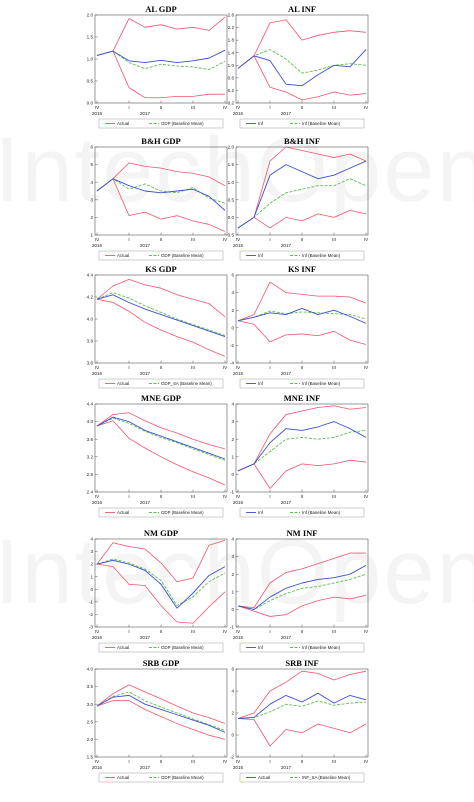  I want to click on y-tick-label: 1.5, so click(90, 37).